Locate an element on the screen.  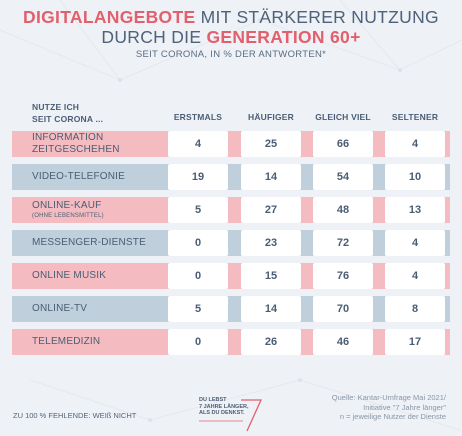
row-label: TELEMEDIZIN is located at coordinates (66, 342).